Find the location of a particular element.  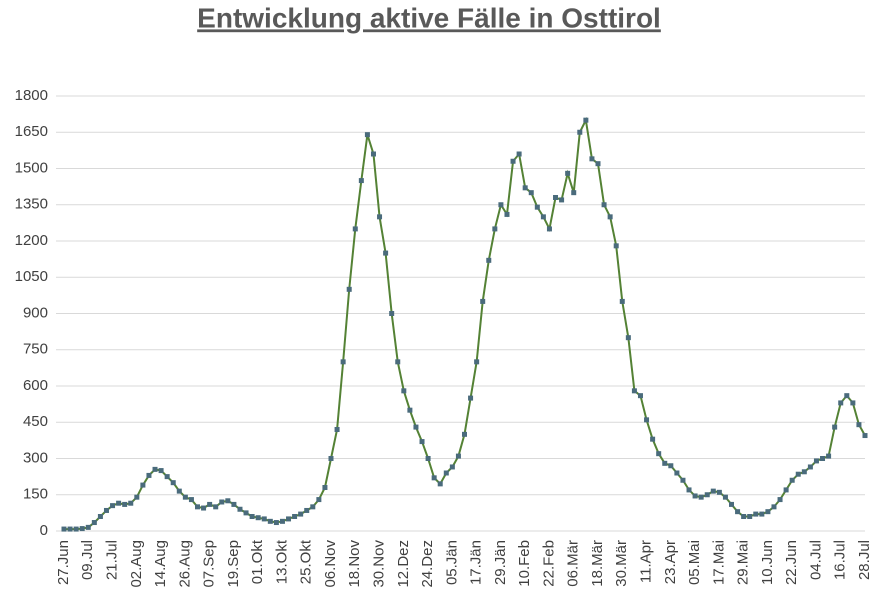

x-tick-label: 16.Jul is located at coordinates (840, 560).